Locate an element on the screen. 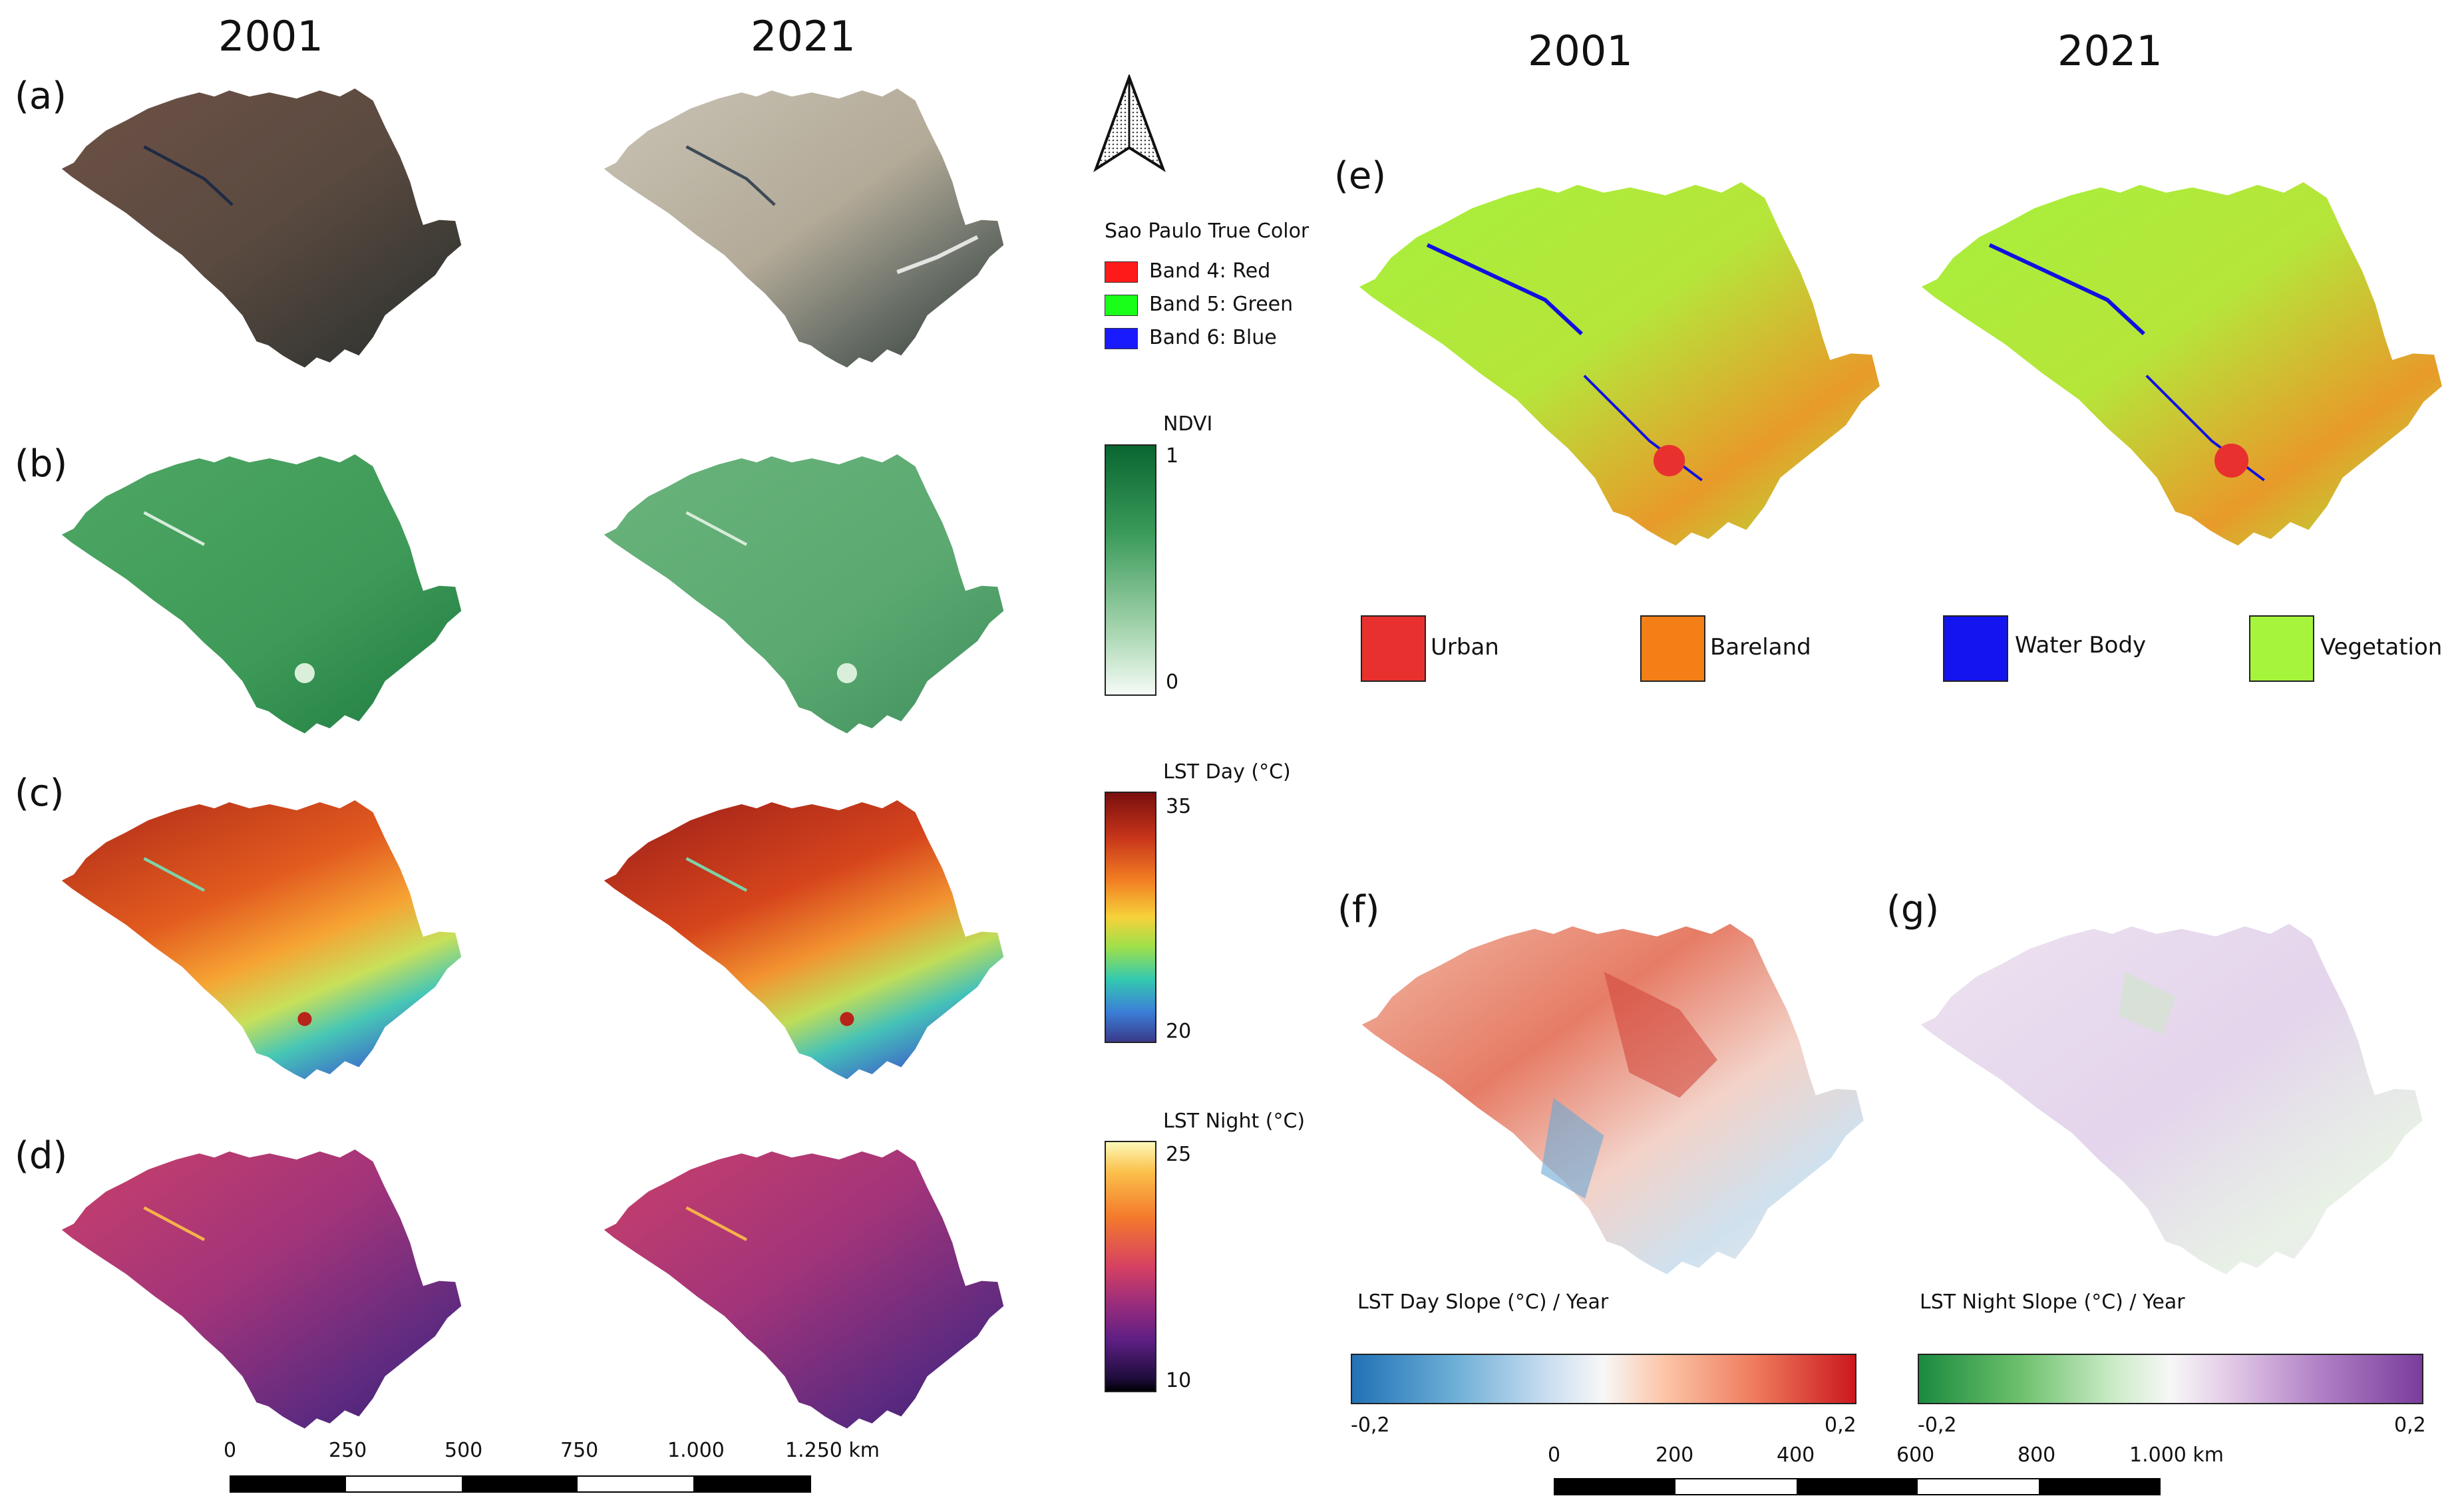  legend-band-blue: Band 6: Blue is located at coordinates (1213, 337).